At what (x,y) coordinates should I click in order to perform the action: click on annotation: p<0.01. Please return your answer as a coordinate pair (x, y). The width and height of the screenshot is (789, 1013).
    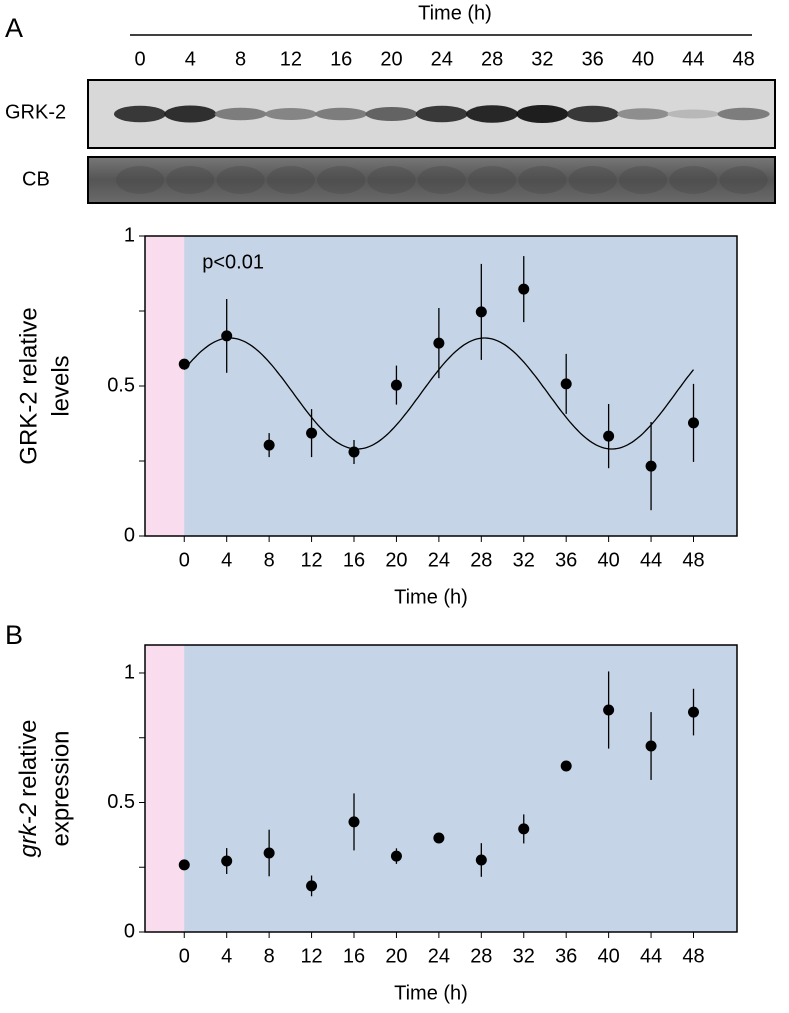
    Looking at the image, I should click on (233, 262).